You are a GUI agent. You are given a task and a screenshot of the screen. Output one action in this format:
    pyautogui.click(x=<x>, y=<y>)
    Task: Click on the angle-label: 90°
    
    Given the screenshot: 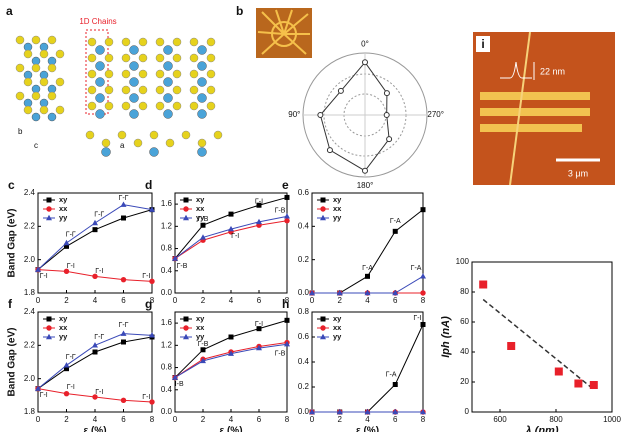 What is the action you would take?
    pyautogui.click(x=294, y=114)
    